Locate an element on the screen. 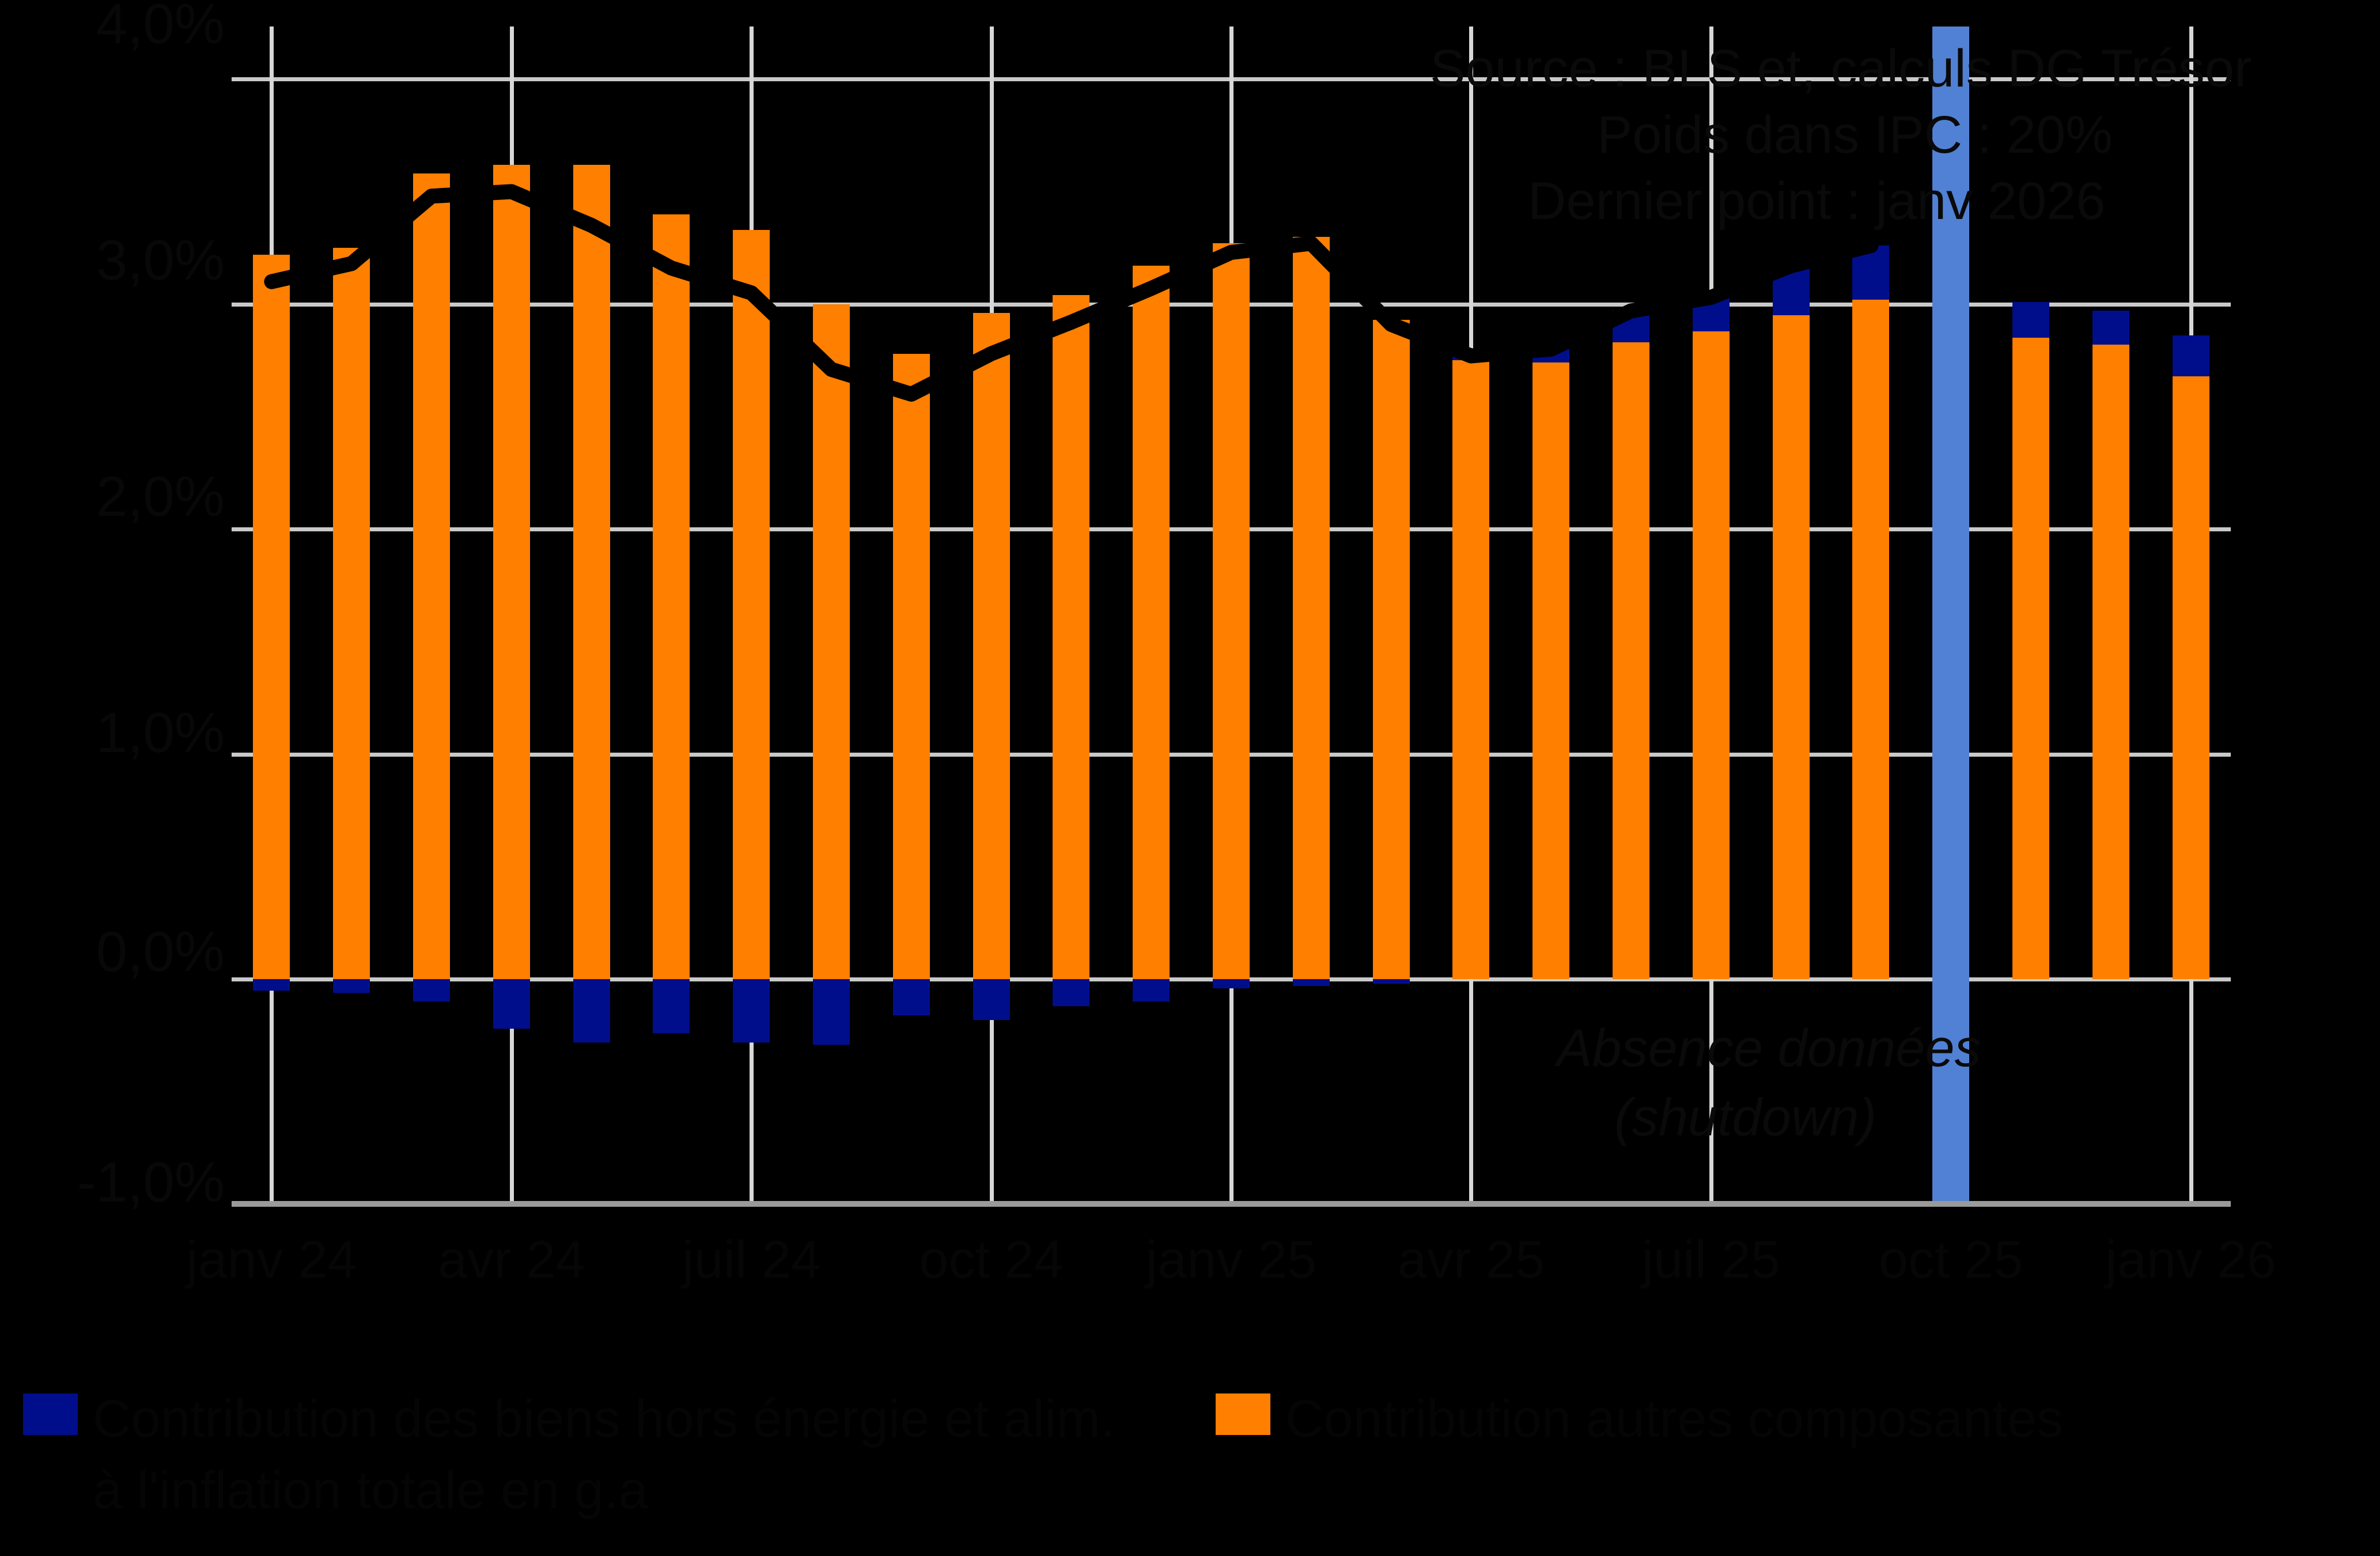  legend-item-1: Contribution autres composantes is located at coordinates (1640, 1419).